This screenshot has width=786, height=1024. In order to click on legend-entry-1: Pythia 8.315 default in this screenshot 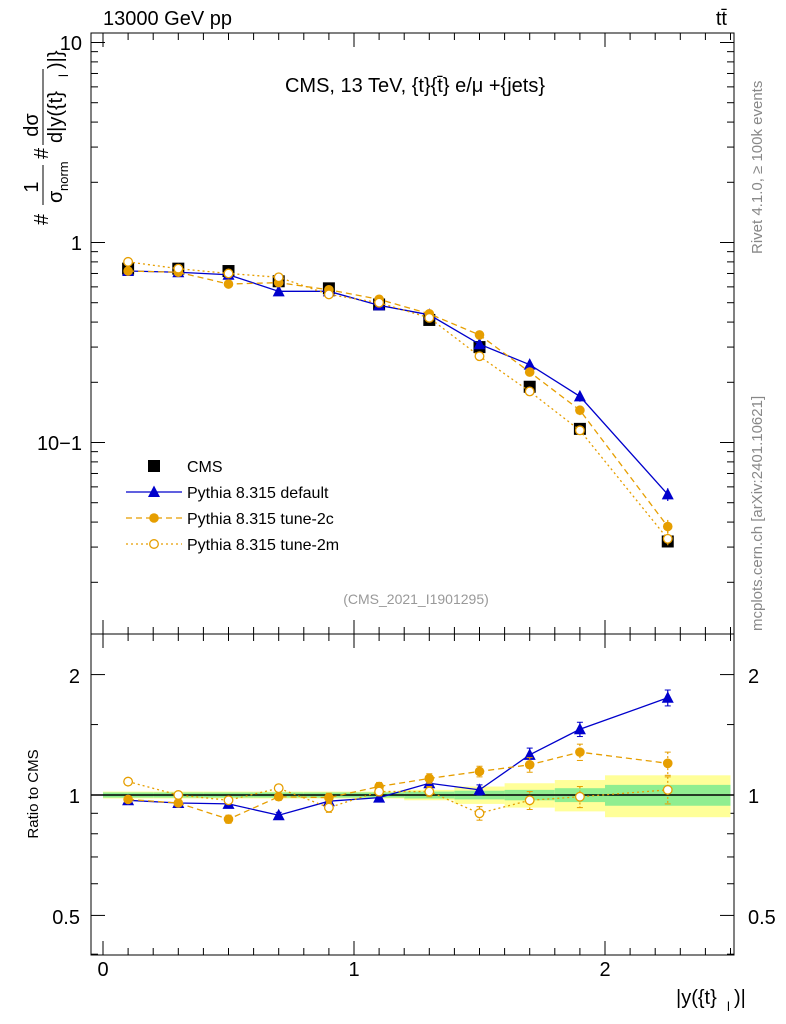, I will do `click(227, 493)`.